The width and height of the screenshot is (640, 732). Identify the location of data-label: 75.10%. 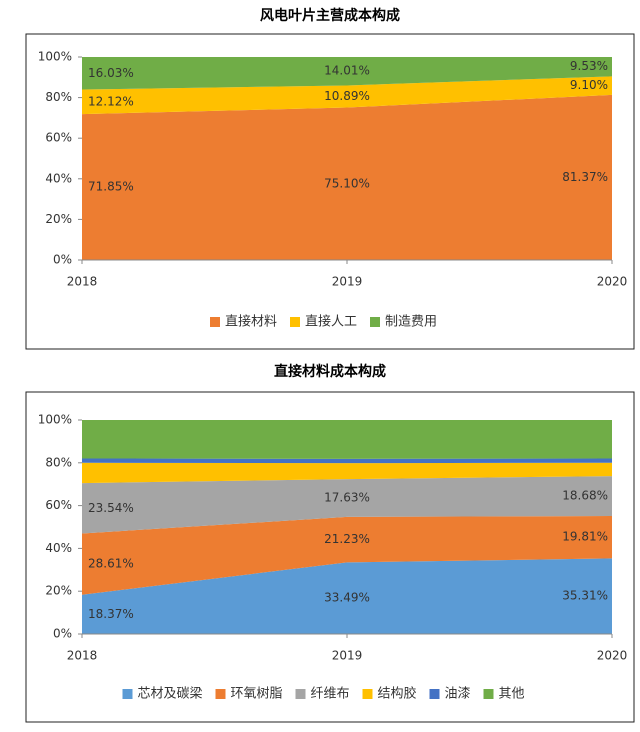
(347, 183).